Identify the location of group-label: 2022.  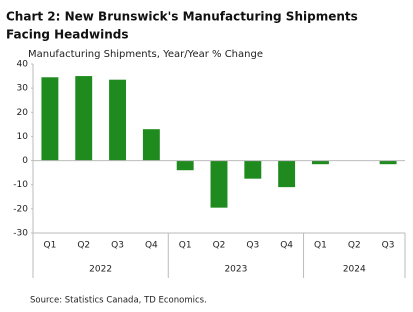
(100, 270).